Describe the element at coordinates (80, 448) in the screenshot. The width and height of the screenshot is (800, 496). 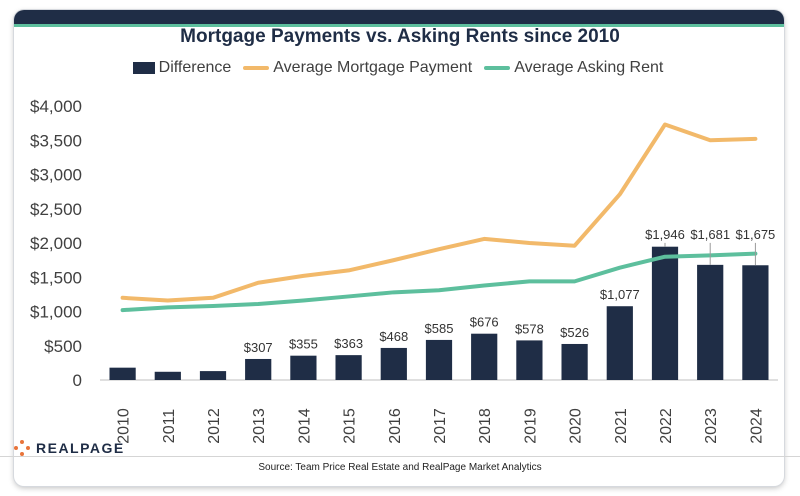
I see `brand-name: REALPAGE` at that location.